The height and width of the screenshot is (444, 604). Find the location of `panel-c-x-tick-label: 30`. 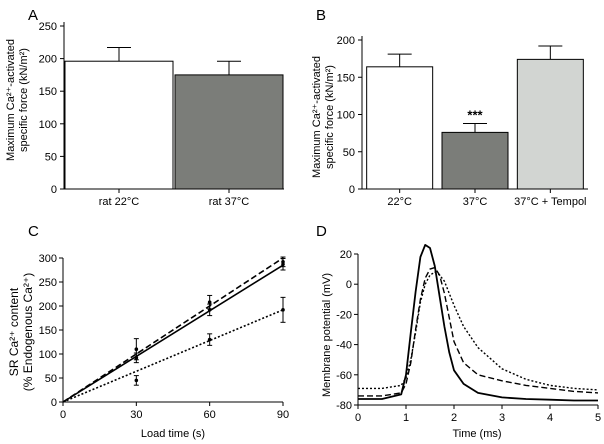

panel-c-x-tick-label: 30 is located at coordinates (136, 415).